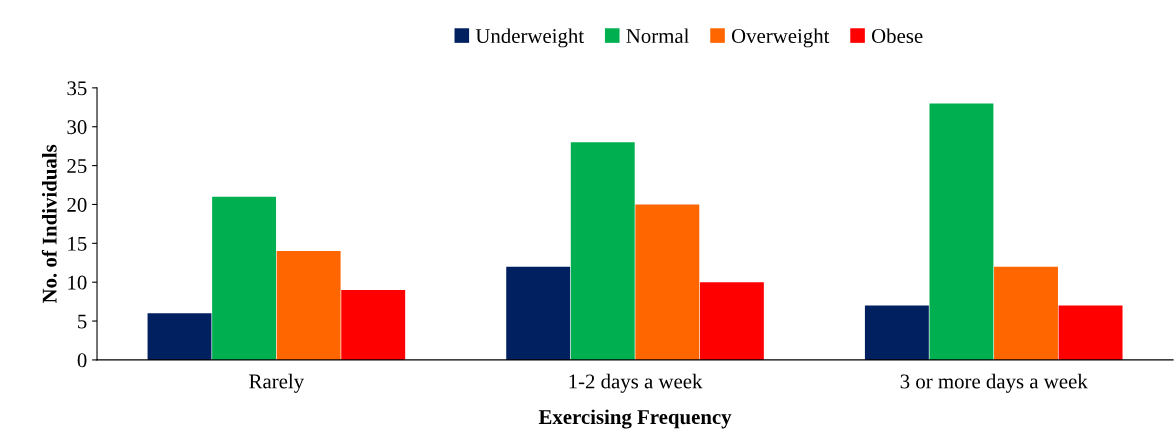 The height and width of the screenshot is (446, 1176). What do you see at coordinates (635, 419) in the screenshot?
I see `x-axis-title: Exercising Frequency` at bounding box center [635, 419].